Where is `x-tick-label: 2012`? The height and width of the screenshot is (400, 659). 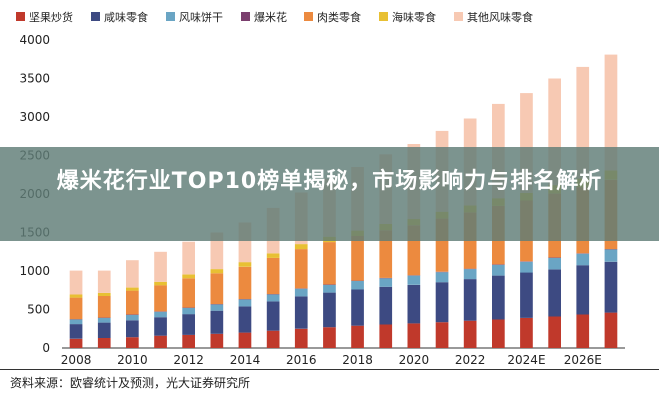 x-tick-label: 2012 is located at coordinates (188, 360).